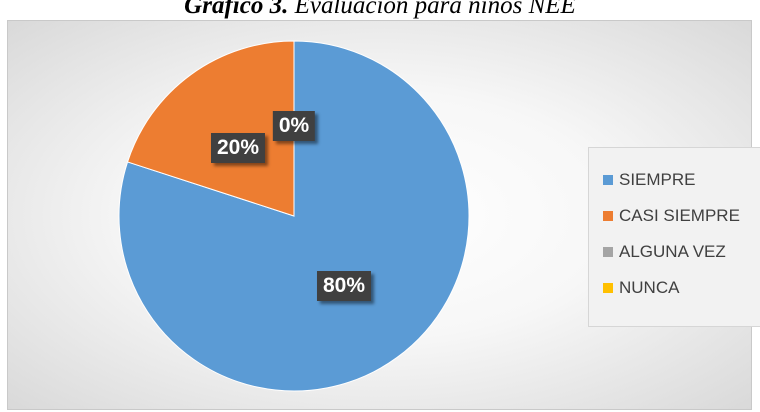 The height and width of the screenshot is (412, 760). I want to click on legend-label: SIEMPRE, so click(657, 179).